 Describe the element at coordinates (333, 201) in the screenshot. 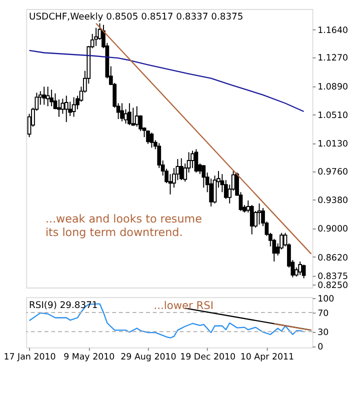

I see `y-tick-label: 0.9380` at that location.